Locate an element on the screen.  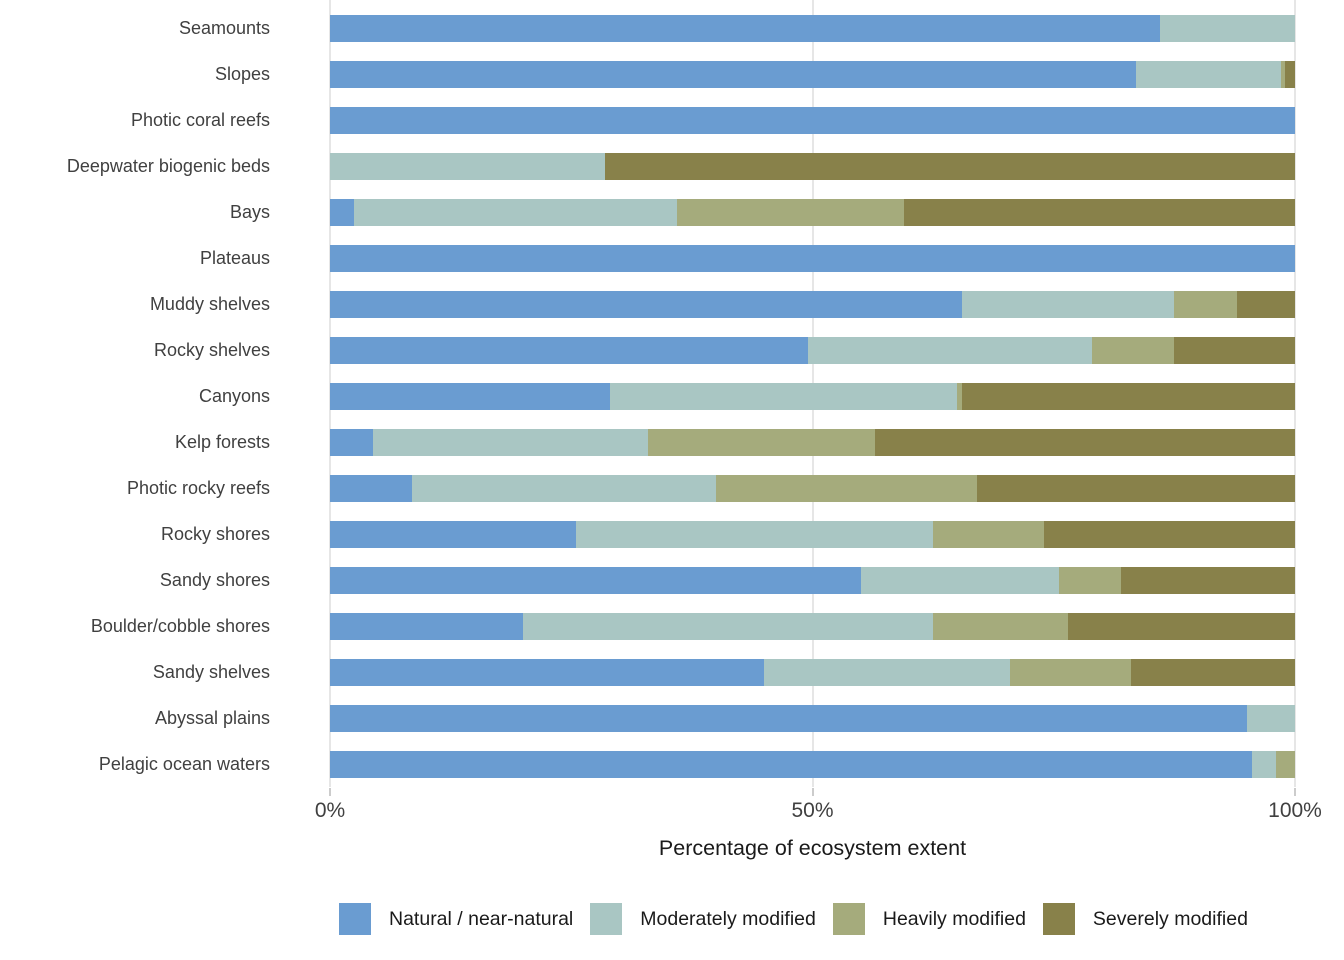
category-label: Muddy shelves is located at coordinates (209, 303).